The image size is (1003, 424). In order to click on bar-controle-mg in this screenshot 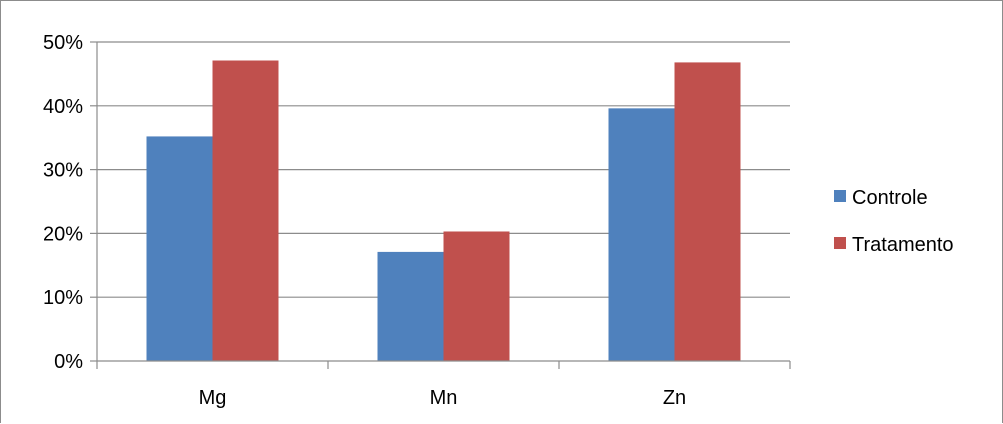, I will do `click(179, 248)`.